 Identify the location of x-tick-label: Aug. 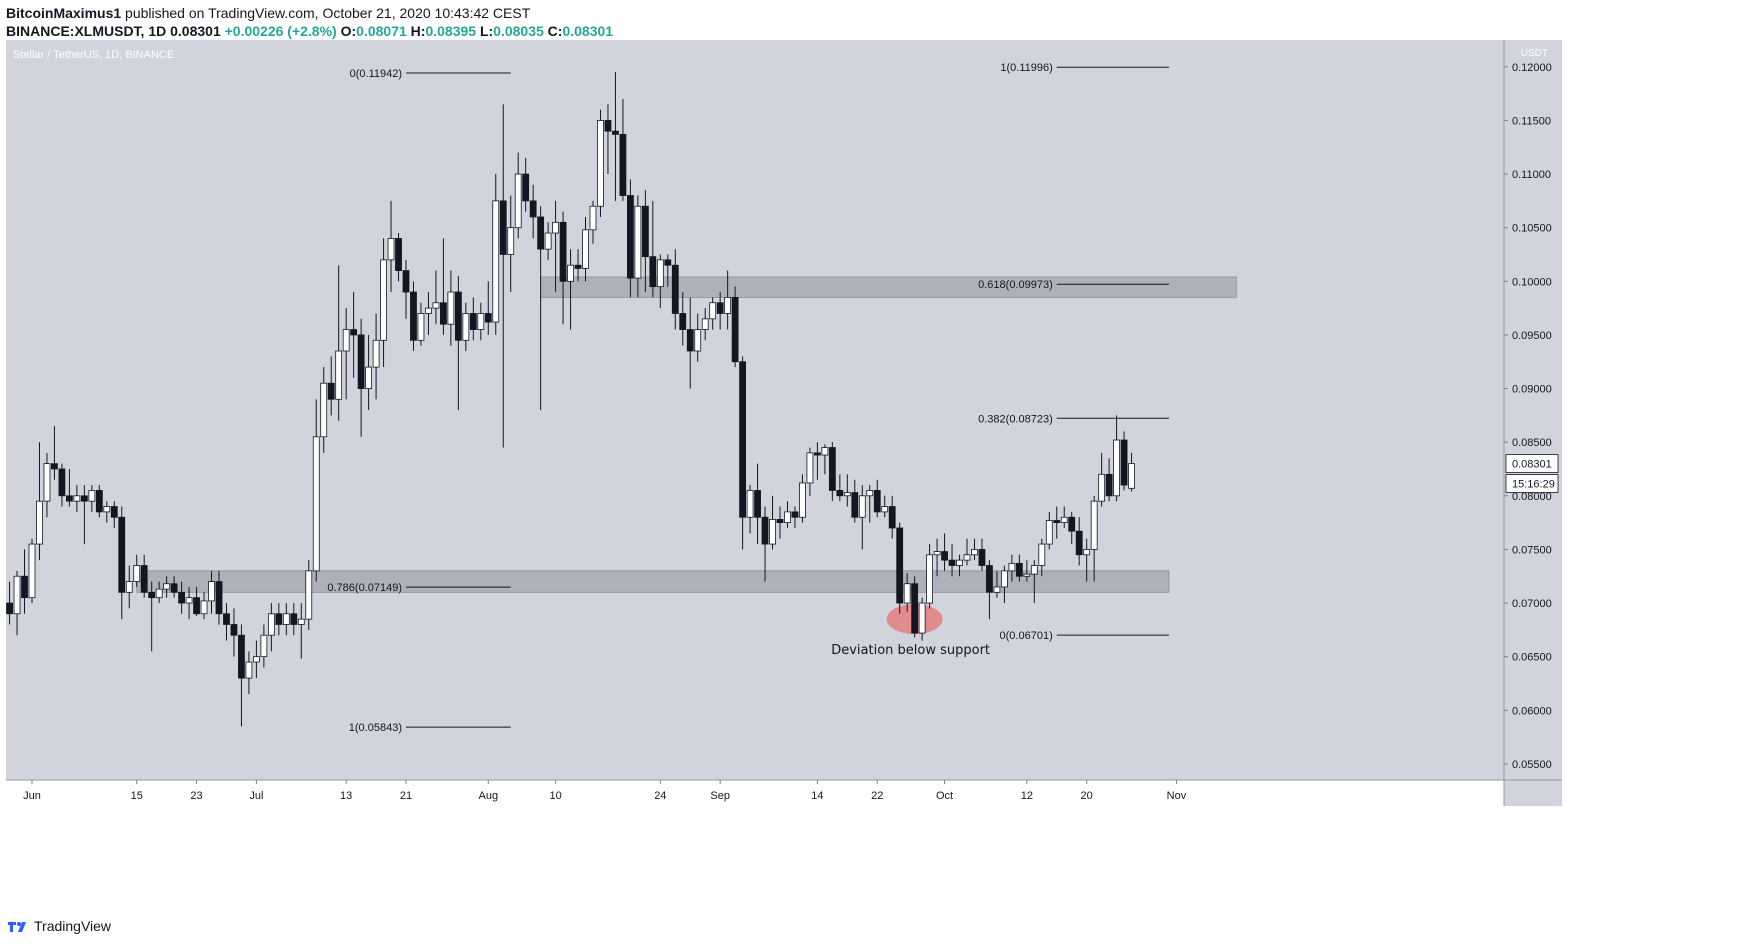
(488, 796).